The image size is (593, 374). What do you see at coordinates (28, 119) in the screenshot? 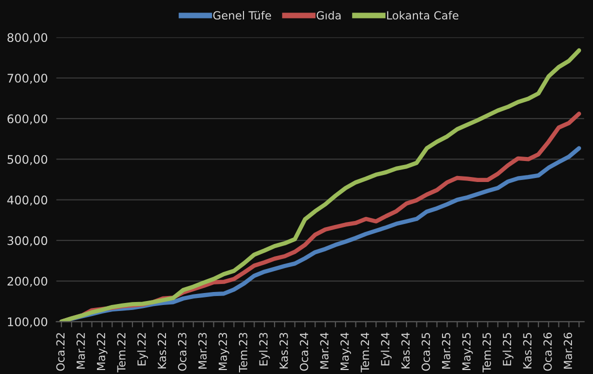
I see `y-tick-label: 600,00` at bounding box center [28, 119].